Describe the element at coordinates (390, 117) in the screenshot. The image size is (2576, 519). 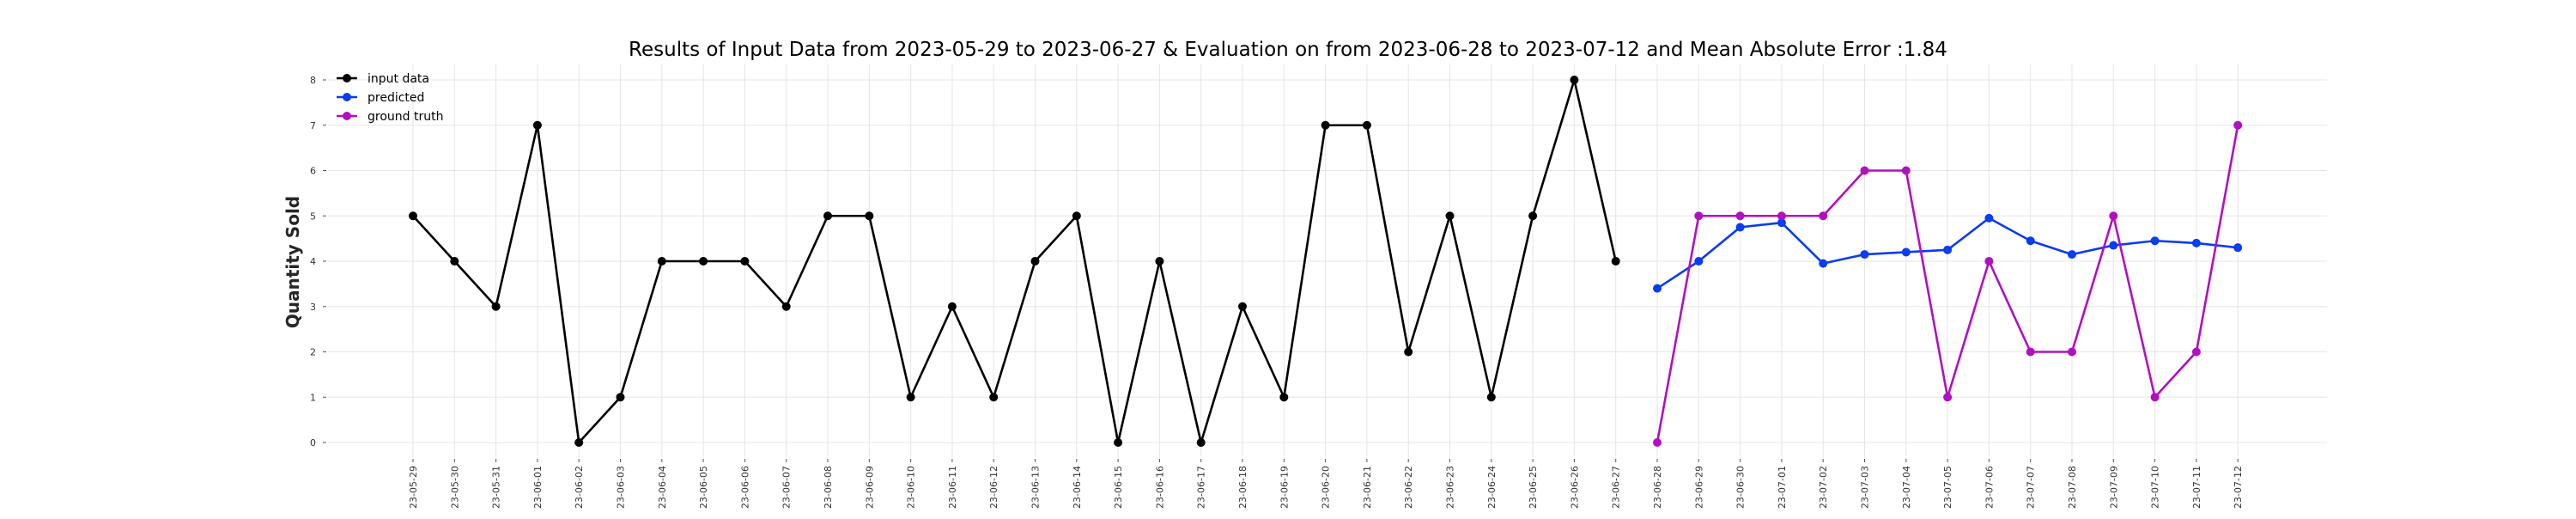
I see `legend-item-ground-truth: ground truth` at that location.